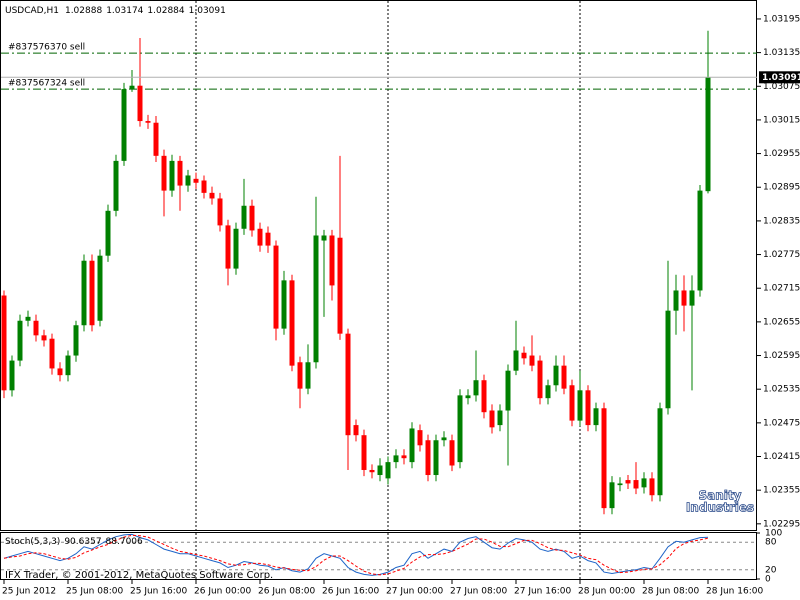  What do you see at coordinates (207, 11) in the screenshot?
I see `header-value: 1.03091` at bounding box center [207, 11].